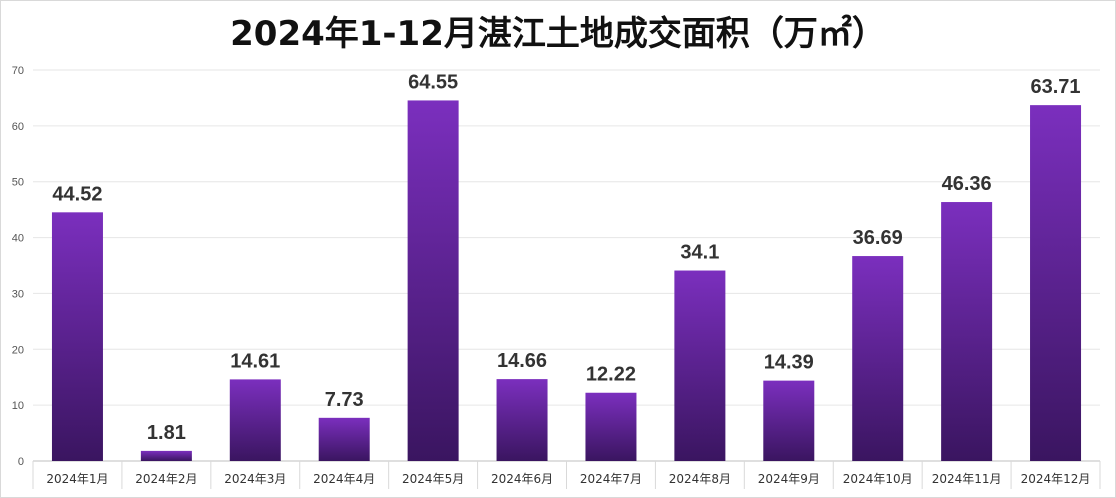 The height and width of the screenshot is (498, 1116). What do you see at coordinates (433, 82) in the screenshot?
I see `data-label: 64.55` at bounding box center [433, 82].